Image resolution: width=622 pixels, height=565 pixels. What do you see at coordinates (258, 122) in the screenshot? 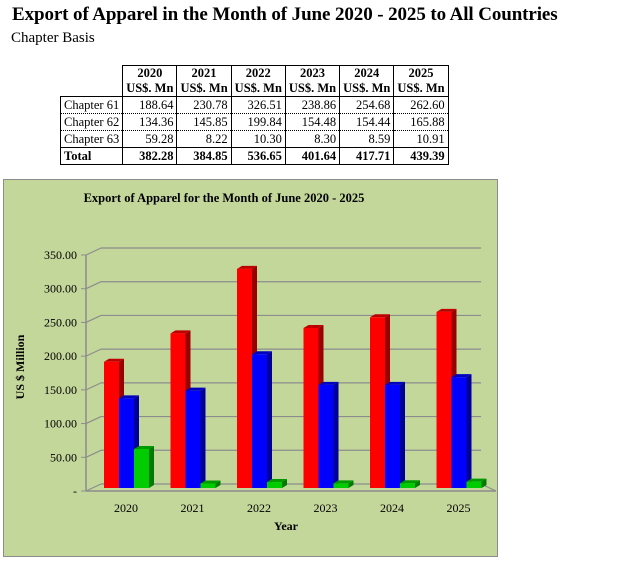
I see `table-cell: 199.84` at bounding box center [258, 122].